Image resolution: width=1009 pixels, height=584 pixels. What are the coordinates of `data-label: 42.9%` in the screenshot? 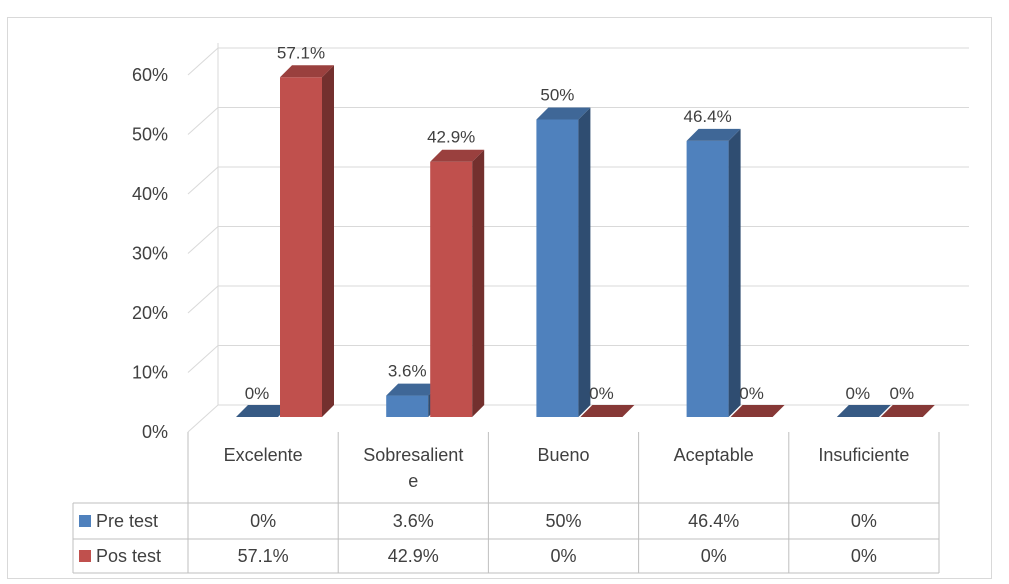 It's located at (451, 137).